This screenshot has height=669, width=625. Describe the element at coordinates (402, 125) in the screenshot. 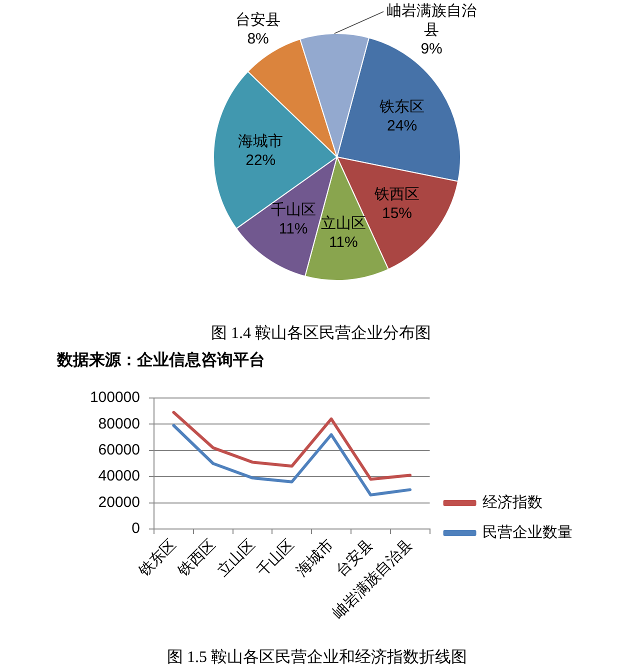

I see `data-label: 24%` at that location.